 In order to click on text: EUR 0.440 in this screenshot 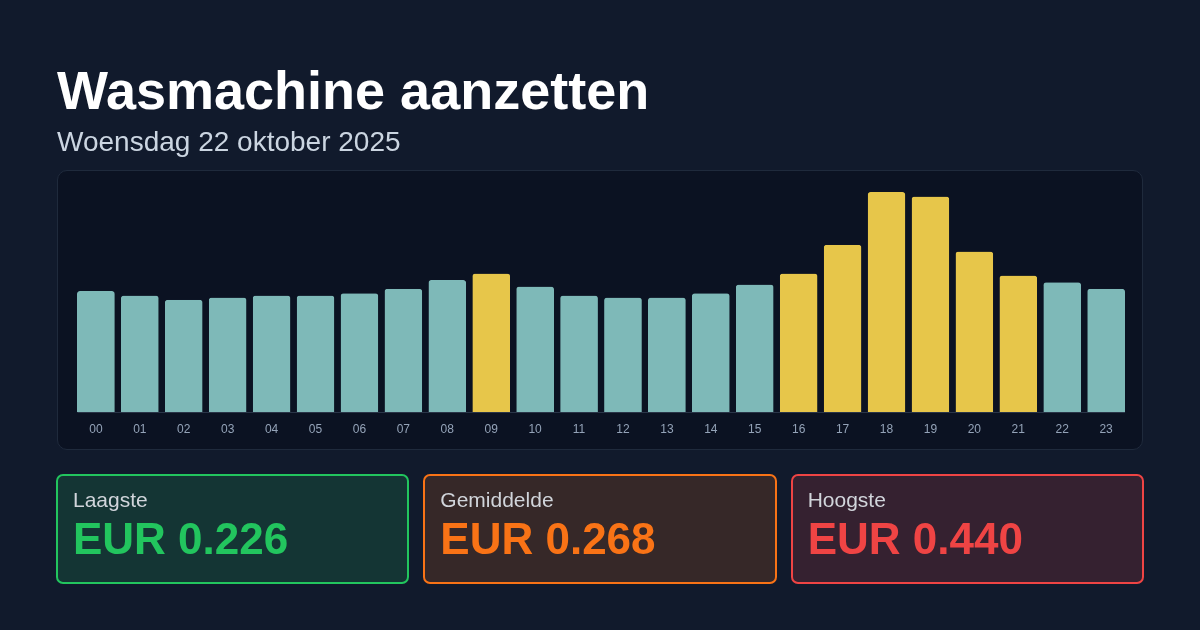, I will do `click(915, 539)`.